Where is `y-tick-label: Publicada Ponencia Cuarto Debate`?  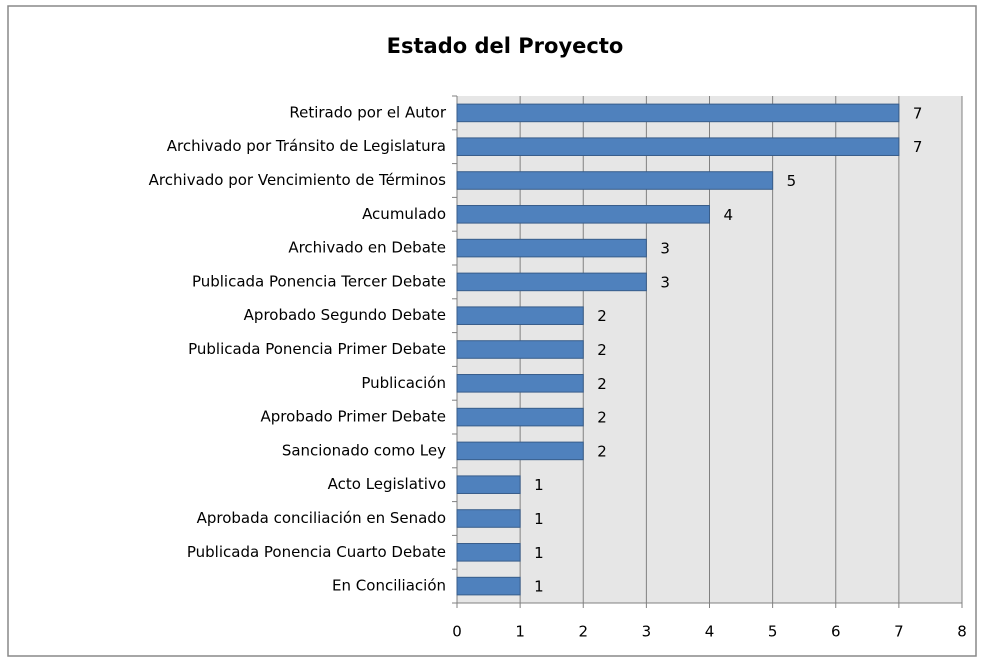 y-tick-label: Publicada Ponencia Cuarto Debate is located at coordinates (316, 552).